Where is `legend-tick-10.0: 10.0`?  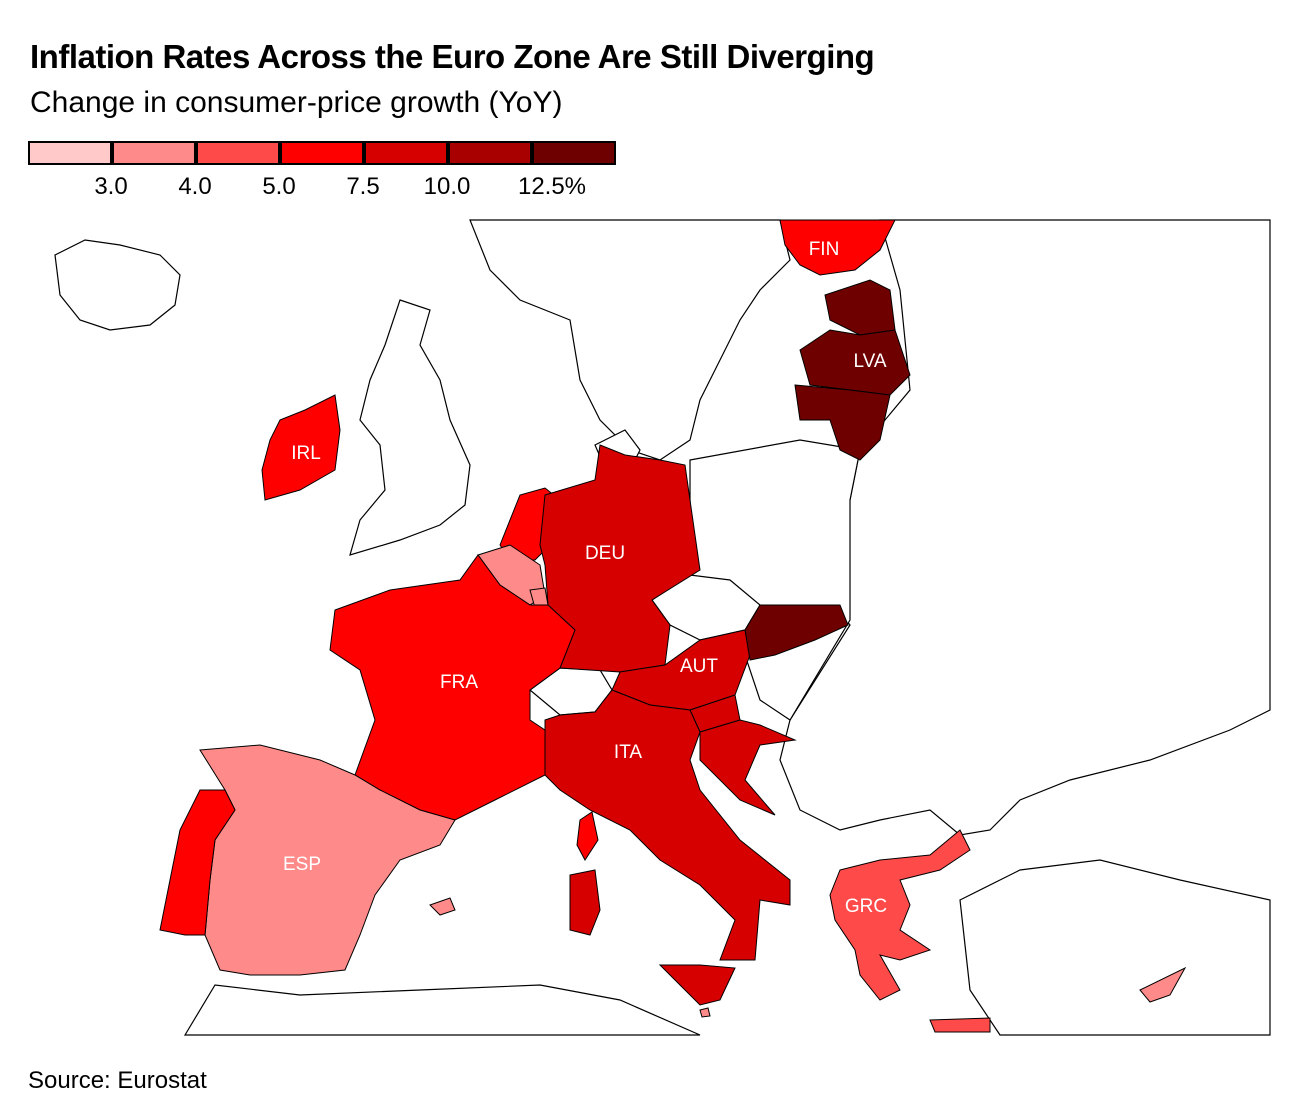
legend-tick-10.0: 10.0 is located at coordinates (447, 186).